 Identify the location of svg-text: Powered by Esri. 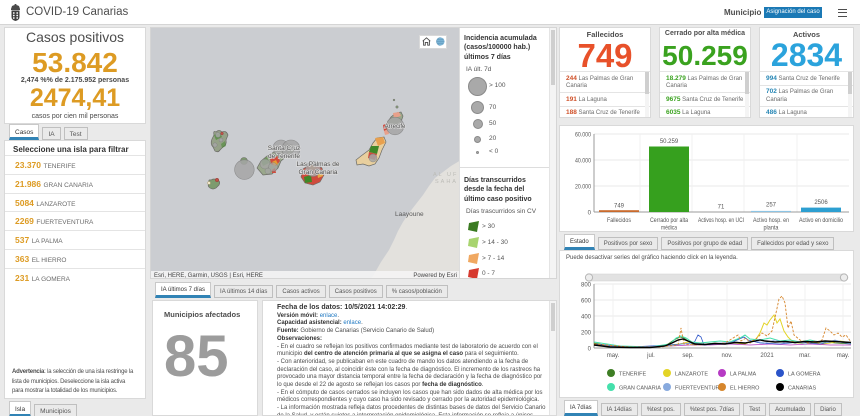
(435, 275).